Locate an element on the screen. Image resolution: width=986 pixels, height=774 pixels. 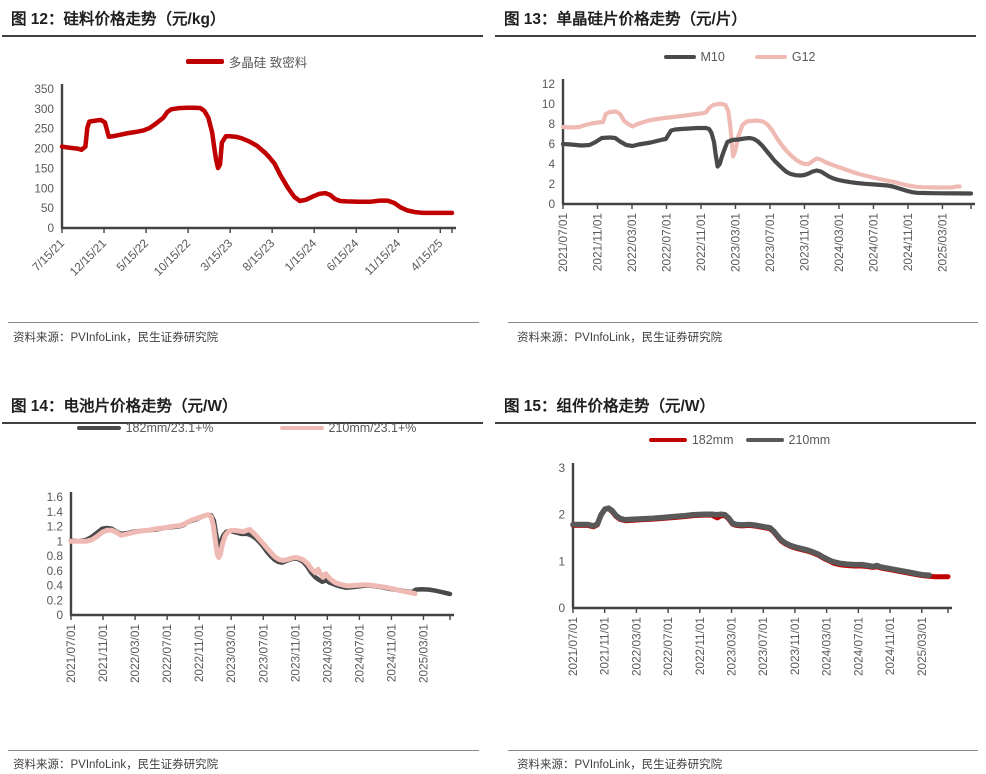
series-m10 is located at coordinates (767, 160).